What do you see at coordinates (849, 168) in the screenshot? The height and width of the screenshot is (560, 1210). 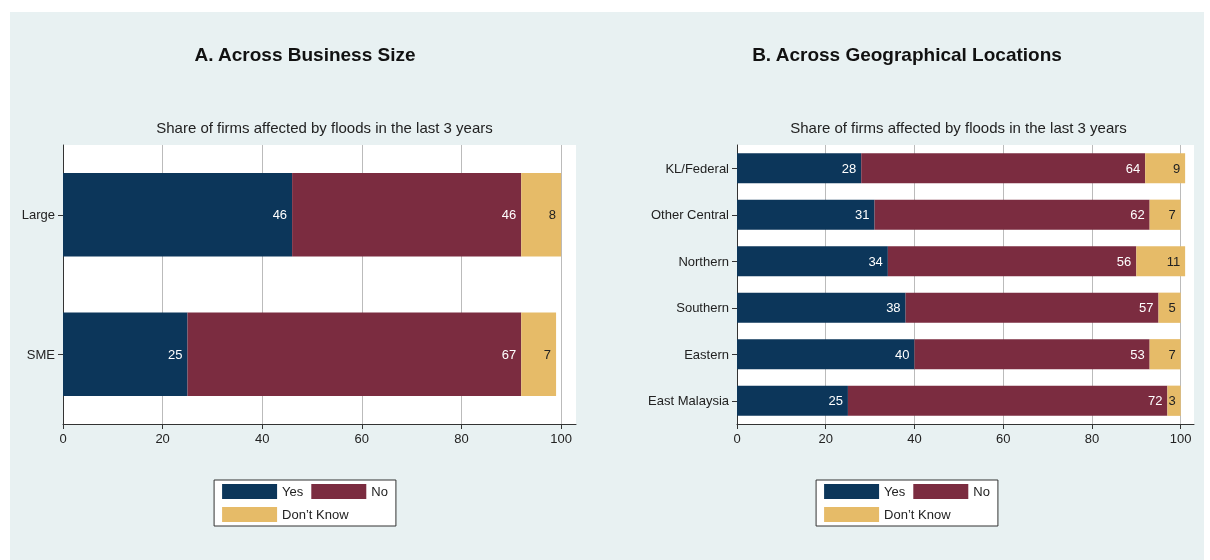 I see `data-label: 28` at bounding box center [849, 168].